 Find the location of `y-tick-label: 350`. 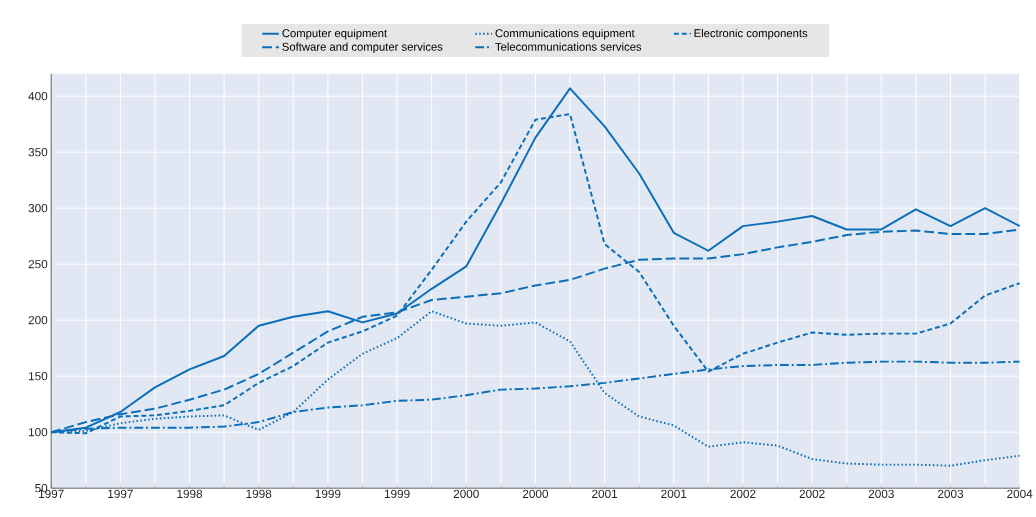

y-tick-label: 350 is located at coordinates (38, 152).